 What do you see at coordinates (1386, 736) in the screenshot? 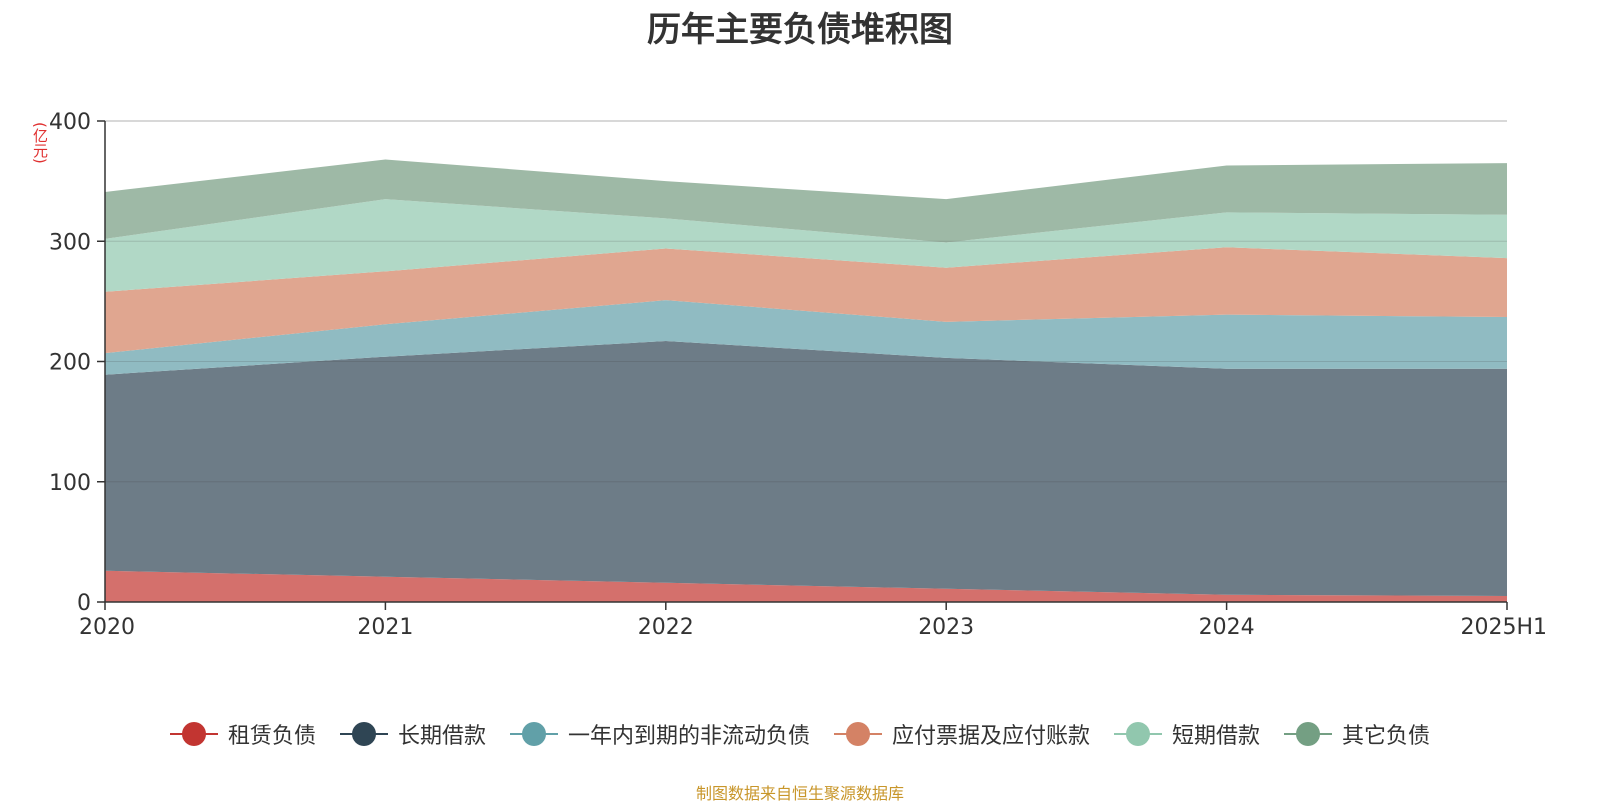
I see `legend-label: 其它负债` at bounding box center [1386, 736].